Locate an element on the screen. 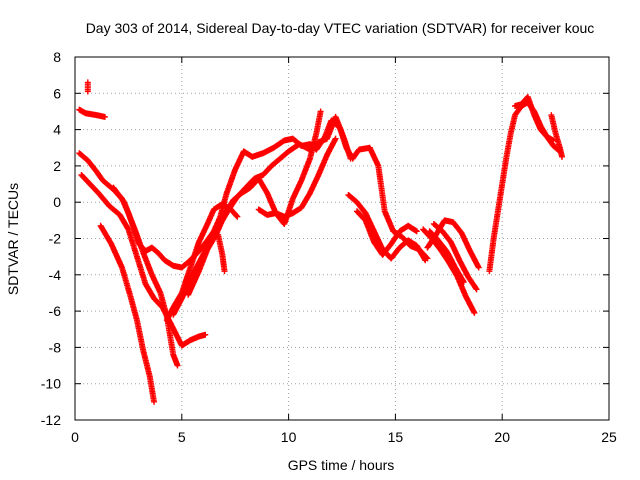 Image resolution: width=640 pixels, height=480 pixels. y-tick-label: -6 is located at coordinates (55, 311).